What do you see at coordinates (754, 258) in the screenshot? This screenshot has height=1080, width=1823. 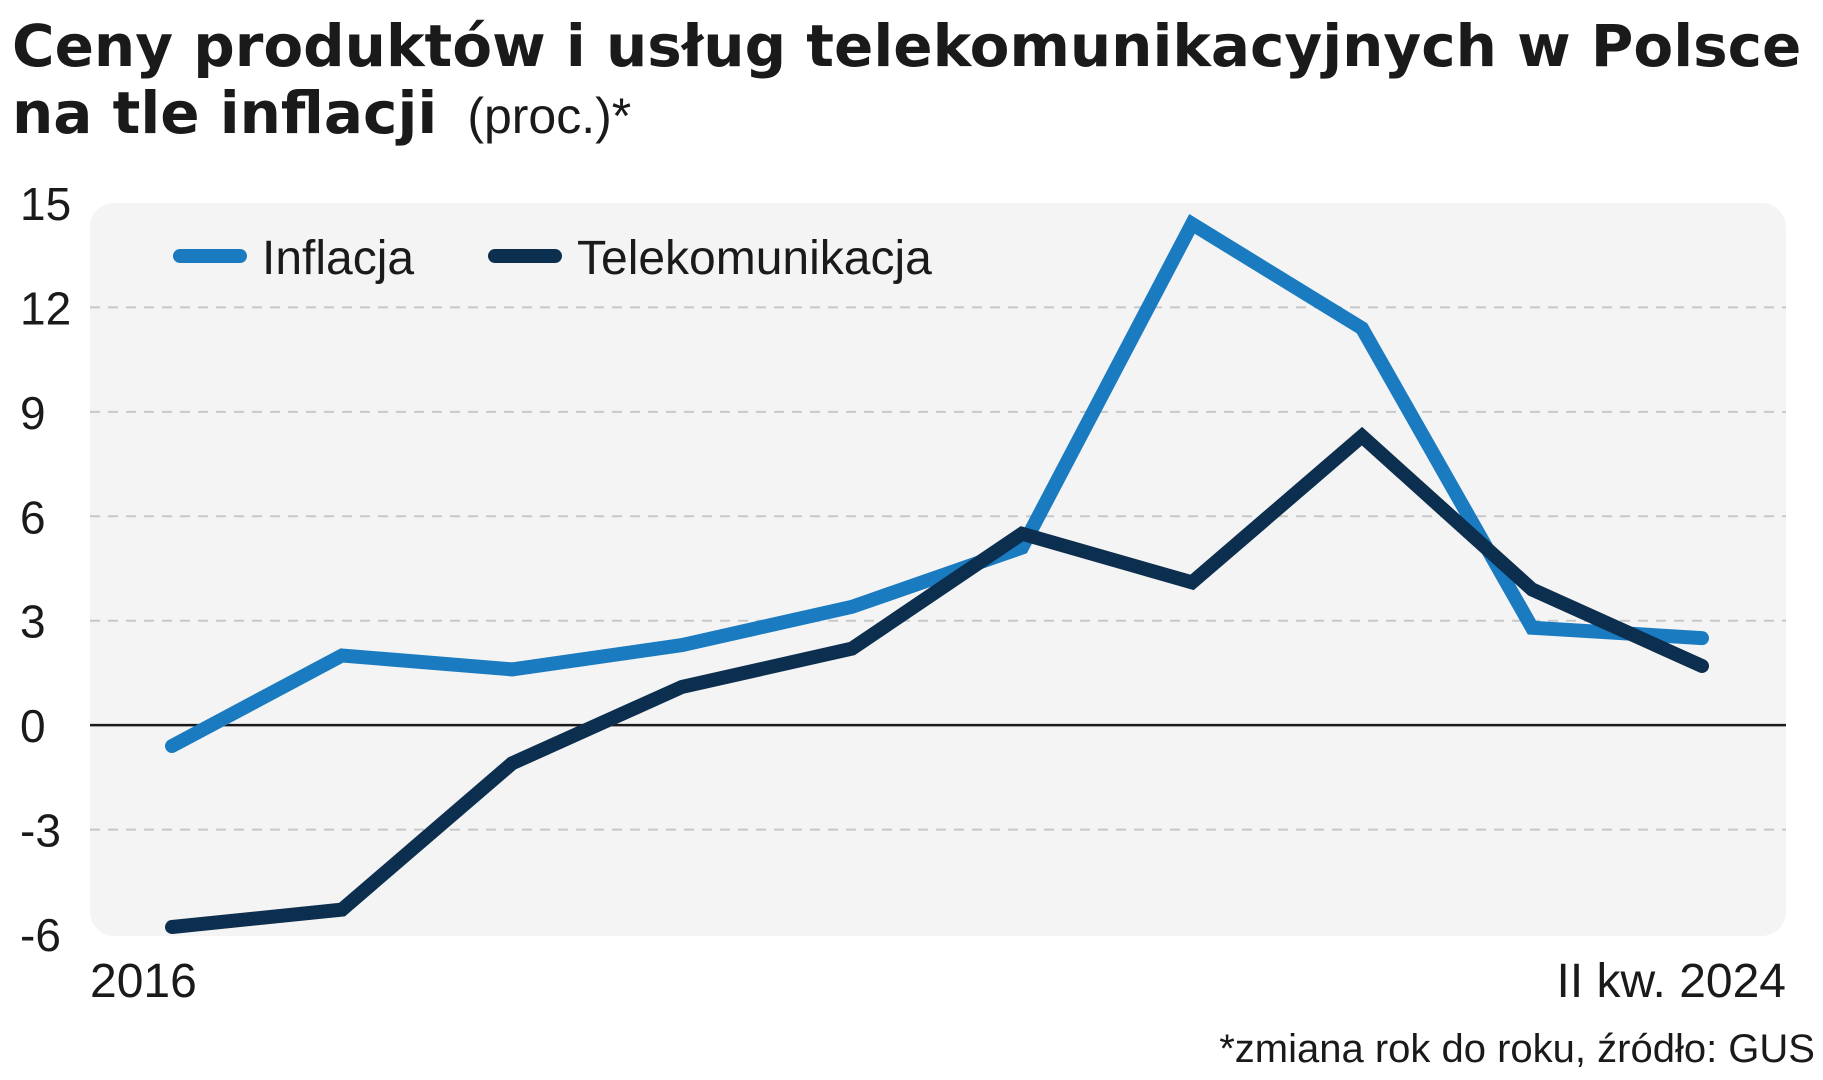 I see `legend-label-telekomunikacja: Telekomunikacja` at bounding box center [754, 258].